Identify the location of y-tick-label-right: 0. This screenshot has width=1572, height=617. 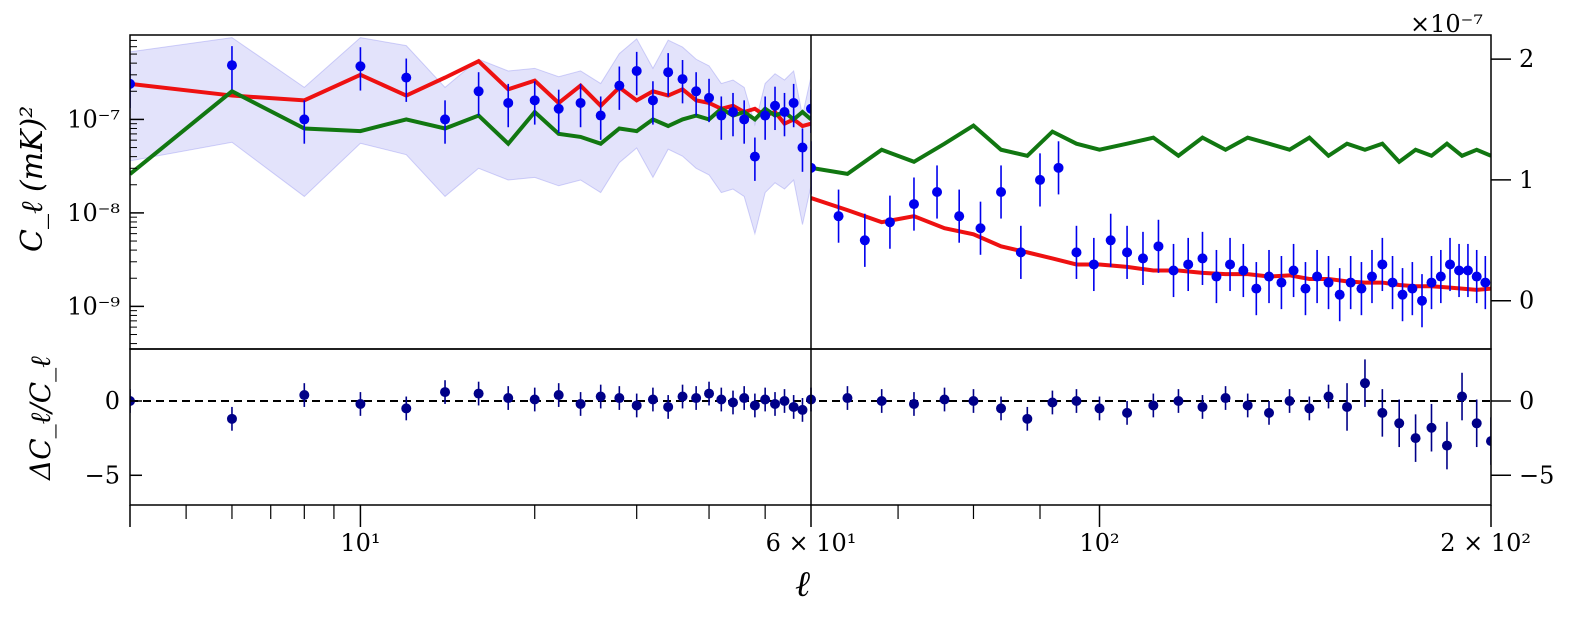
(1526, 301).